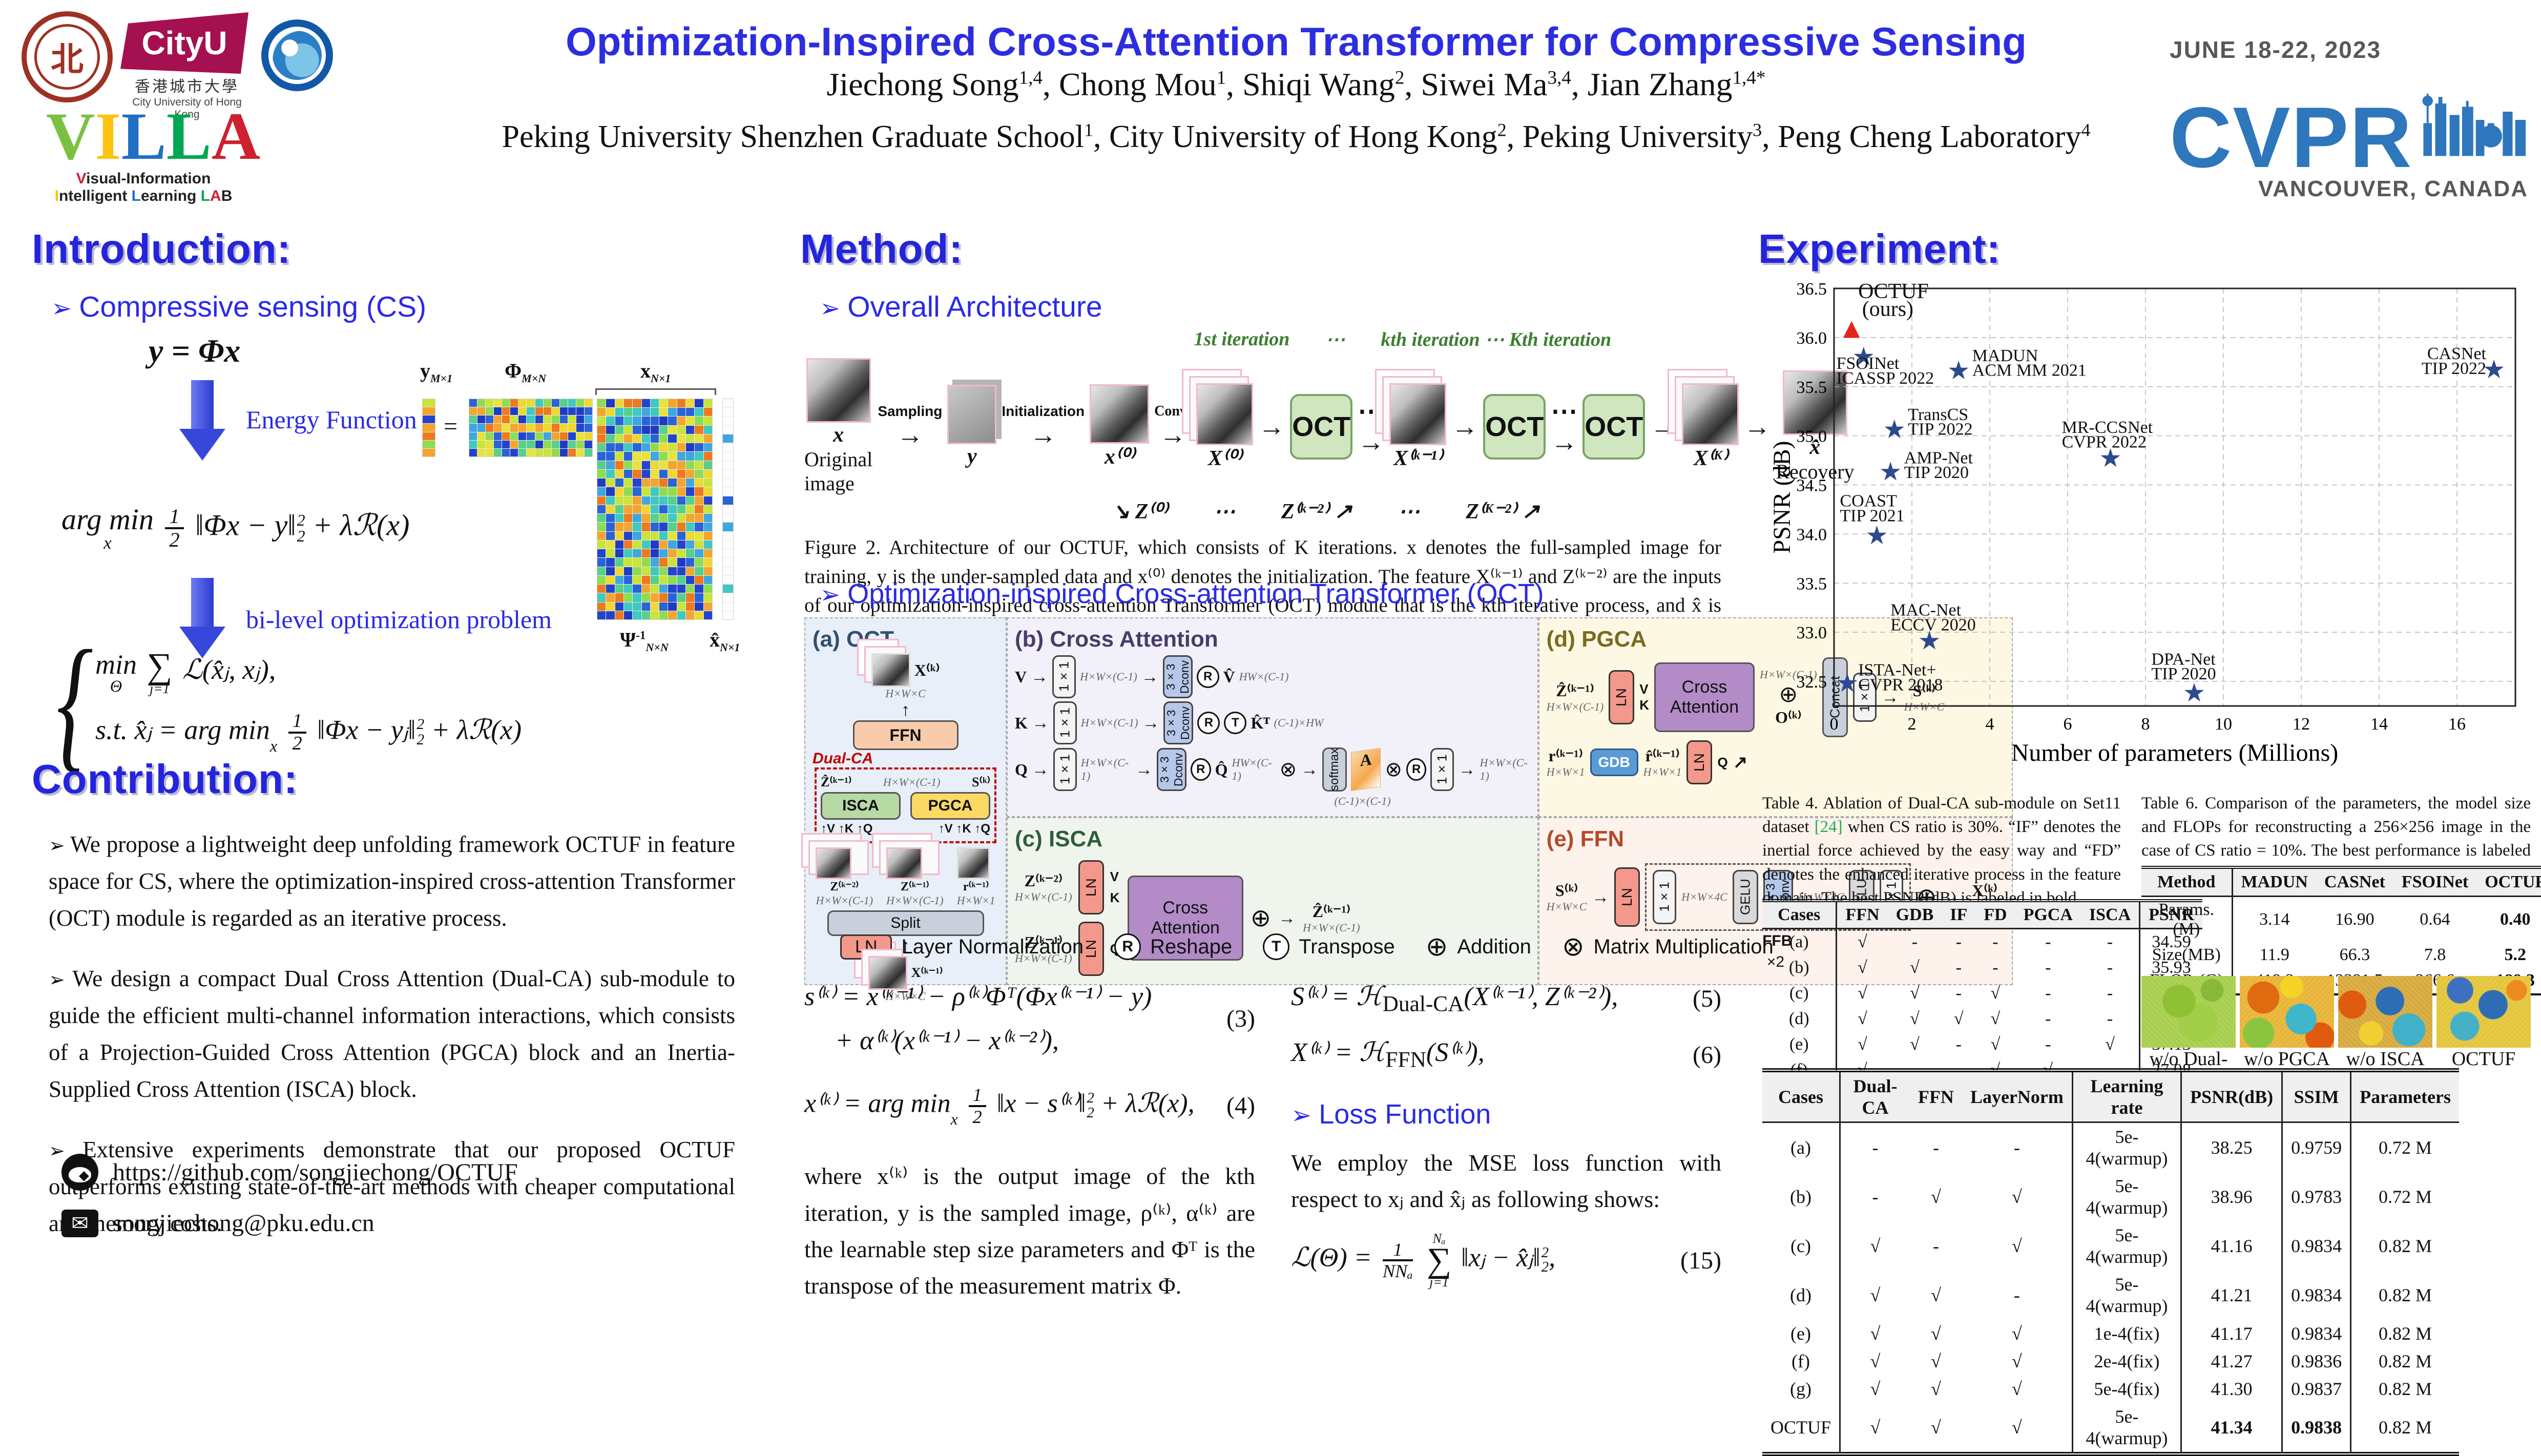  What do you see at coordinates (1799, 942) in the screenshot?
I see `table-cell: (a)` at bounding box center [1799, 942].